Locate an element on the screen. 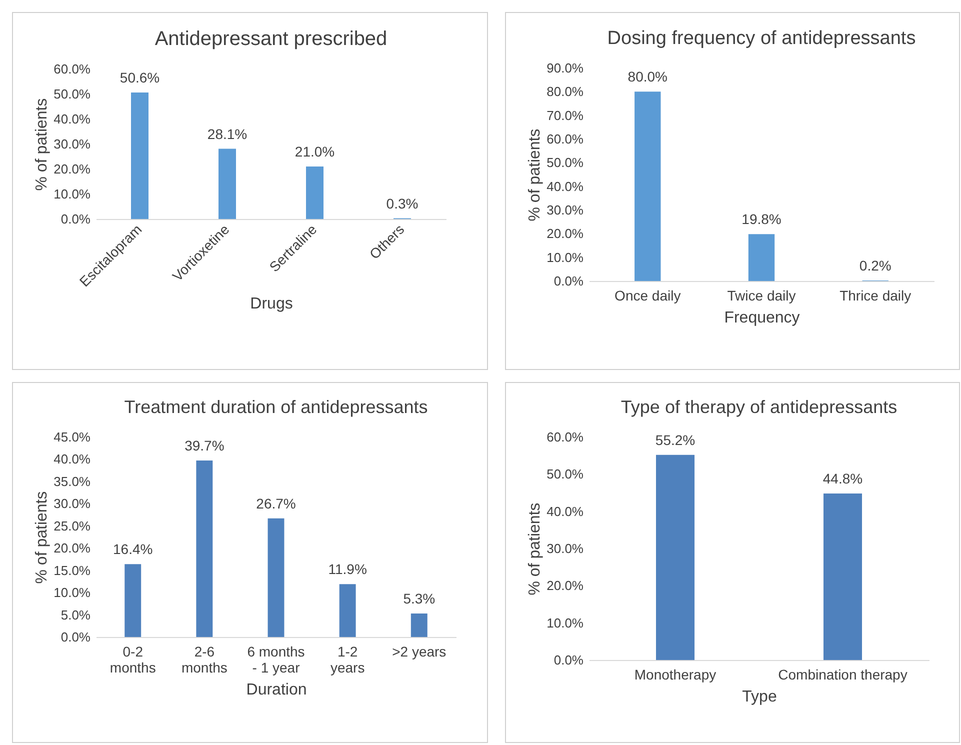 The width and height of the screenshot is (961, 745). x-tick-label: 0-2 months is located at coordinates (133, 660).